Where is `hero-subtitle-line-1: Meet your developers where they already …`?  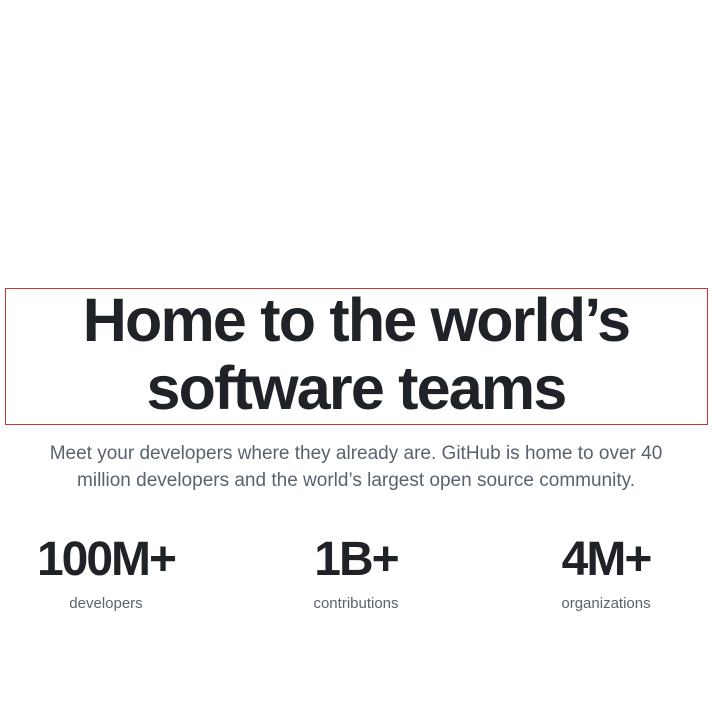
hero-subtitle-line-1: Meet your developers where they already … is located at coordinates (356, 453).